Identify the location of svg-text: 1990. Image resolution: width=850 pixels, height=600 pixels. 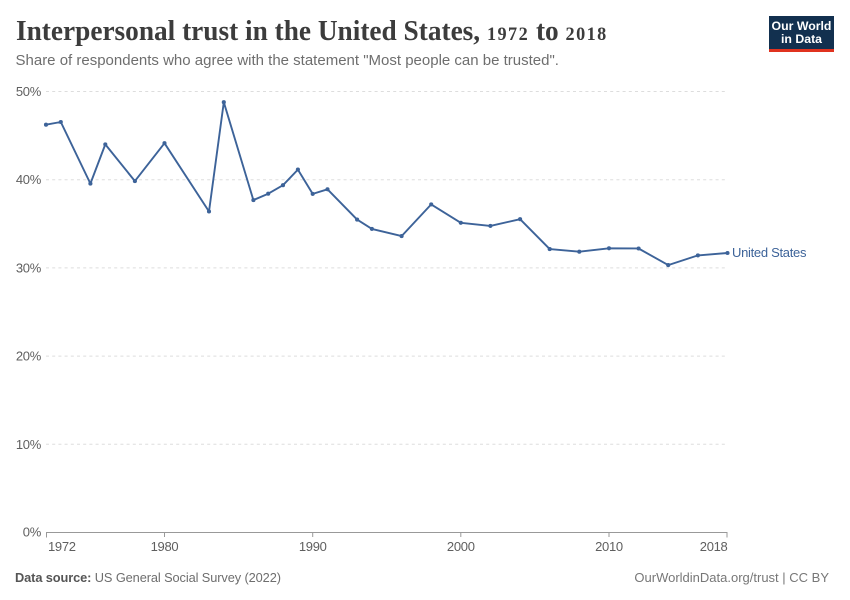
(313, 546).